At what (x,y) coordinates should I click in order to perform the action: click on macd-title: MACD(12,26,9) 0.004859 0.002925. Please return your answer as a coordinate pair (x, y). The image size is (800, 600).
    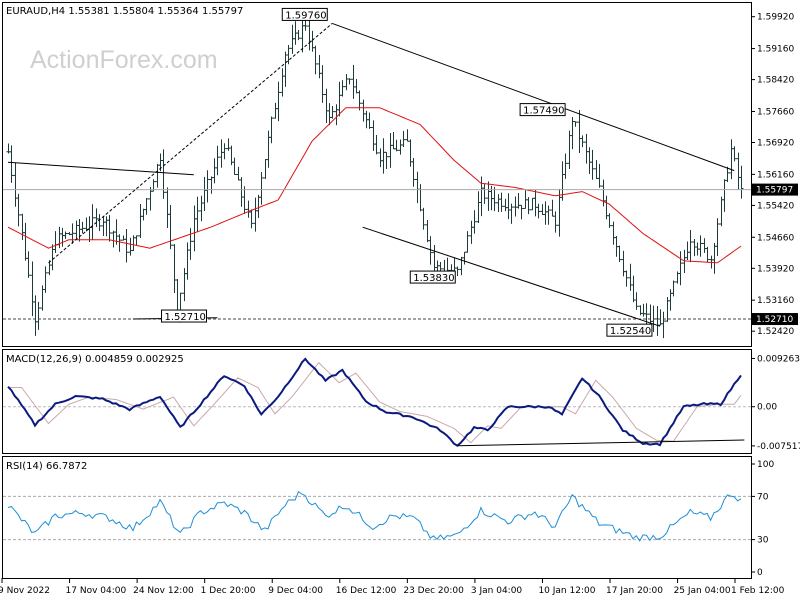
    Looking at the image, I should click on (95, 359).